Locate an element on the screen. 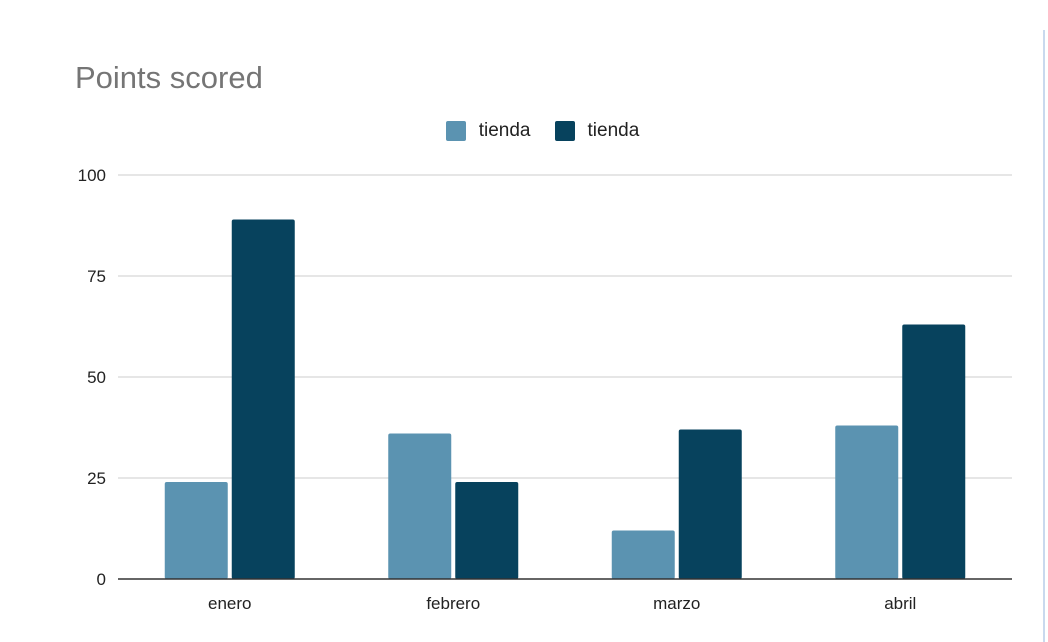 The height and width of the screenshot is (642, 1048). x-tick-label-abril: abril is located at coordinates (900, 603).